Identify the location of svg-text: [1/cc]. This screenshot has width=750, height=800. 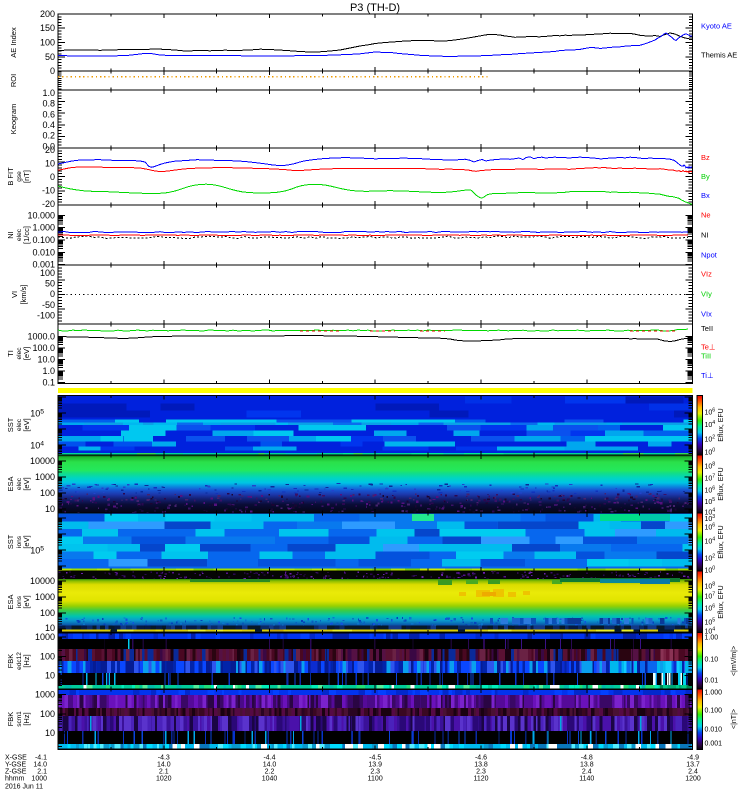
(26, 235).